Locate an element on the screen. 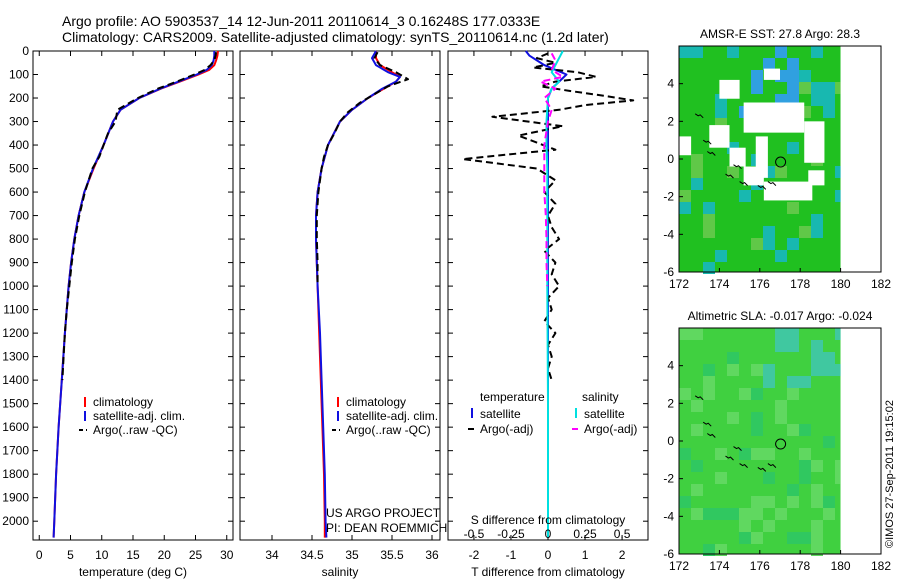 The image size is (900, 580). y-tick-label: 900 is located at coordinates (19, 263).